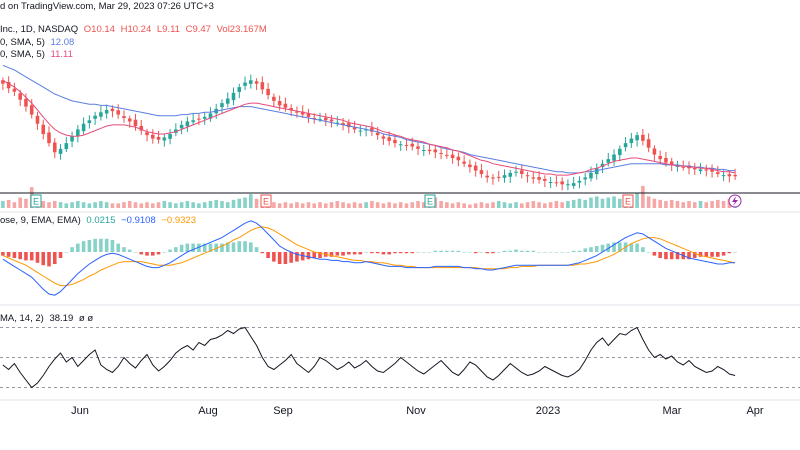  Describe the element at coordinates (36, 201) in the screenshot. I see `earnings-marker-box` at that location.